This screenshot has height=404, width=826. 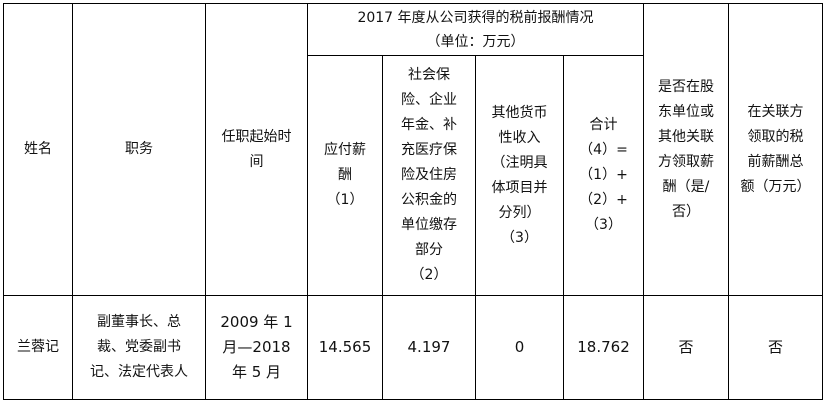 What do you see at coordinates (256, 347) in the screenshot?
I see `cell-tenure: 2009 年 1 月—2018 年 5 月` at bounding box center [256, 347].